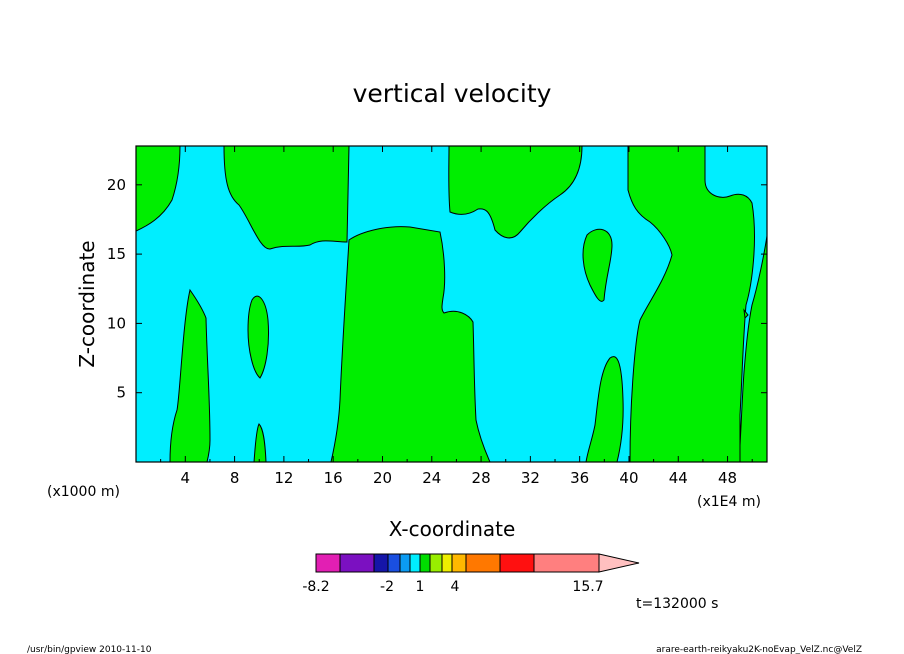 This screenshot has width=904, height=654. Describe the element at coordinates (746, 314) in the screenshot. I see `upward-region-left-edge-dot` at that location.